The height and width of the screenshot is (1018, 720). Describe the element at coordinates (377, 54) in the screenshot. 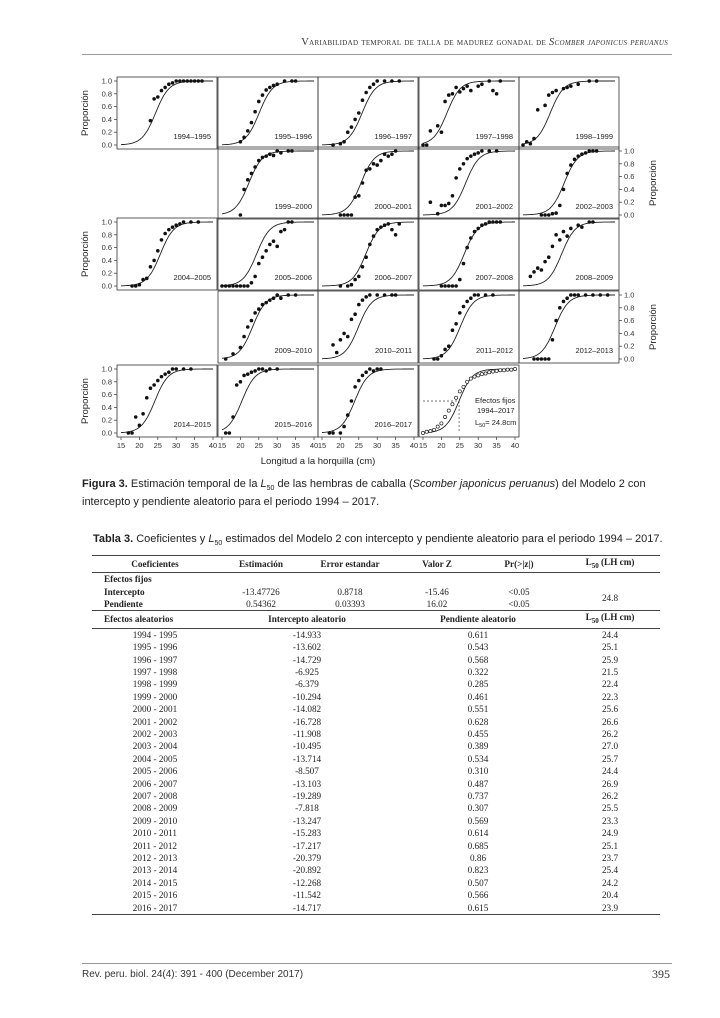

I see `header-rule` at that location.